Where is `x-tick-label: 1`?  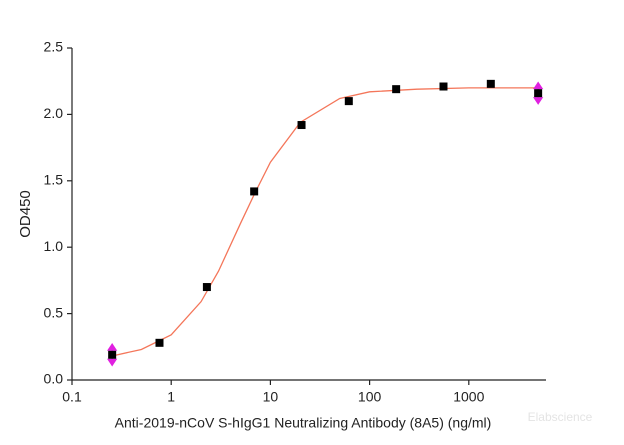 x-tick-label: 1 is located at coordinates (171, 397).